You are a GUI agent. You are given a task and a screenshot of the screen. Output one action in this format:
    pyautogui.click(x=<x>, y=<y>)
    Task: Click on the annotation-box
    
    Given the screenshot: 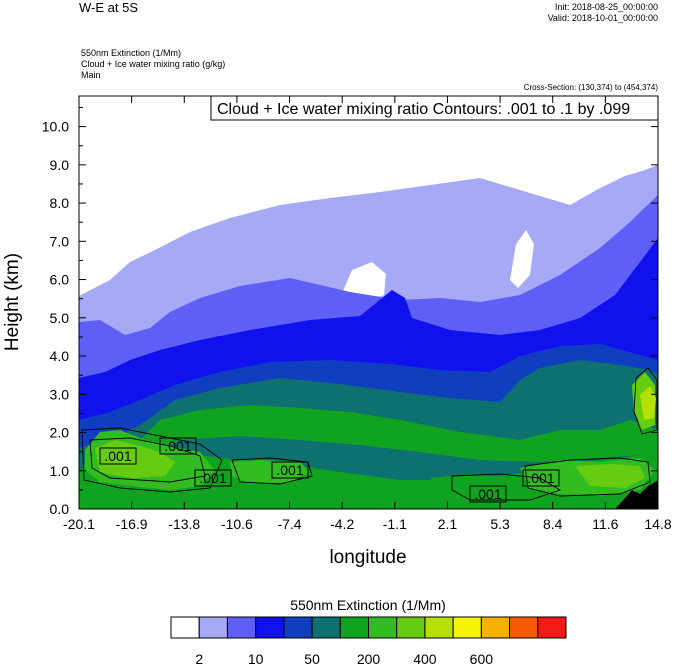 What is the action you would take?
    pyautogui.click(x=434, y=108)
    